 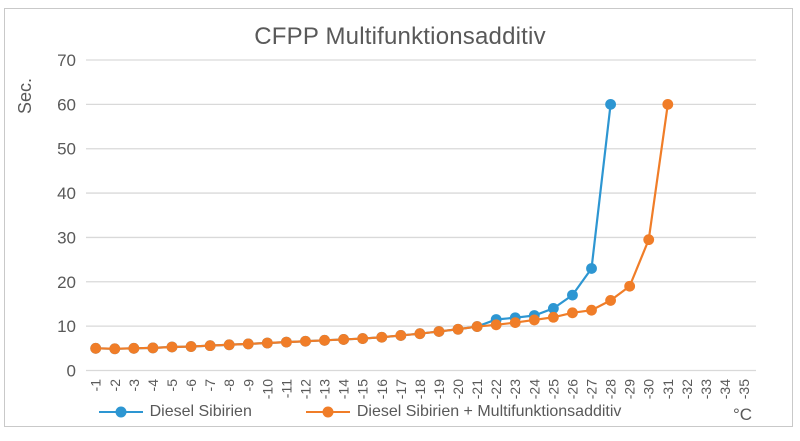 What do you see at coordinates (706, 389) in the screenshot?
I see `x-axis-tick-label: -33` at bounding box center [706, 389].